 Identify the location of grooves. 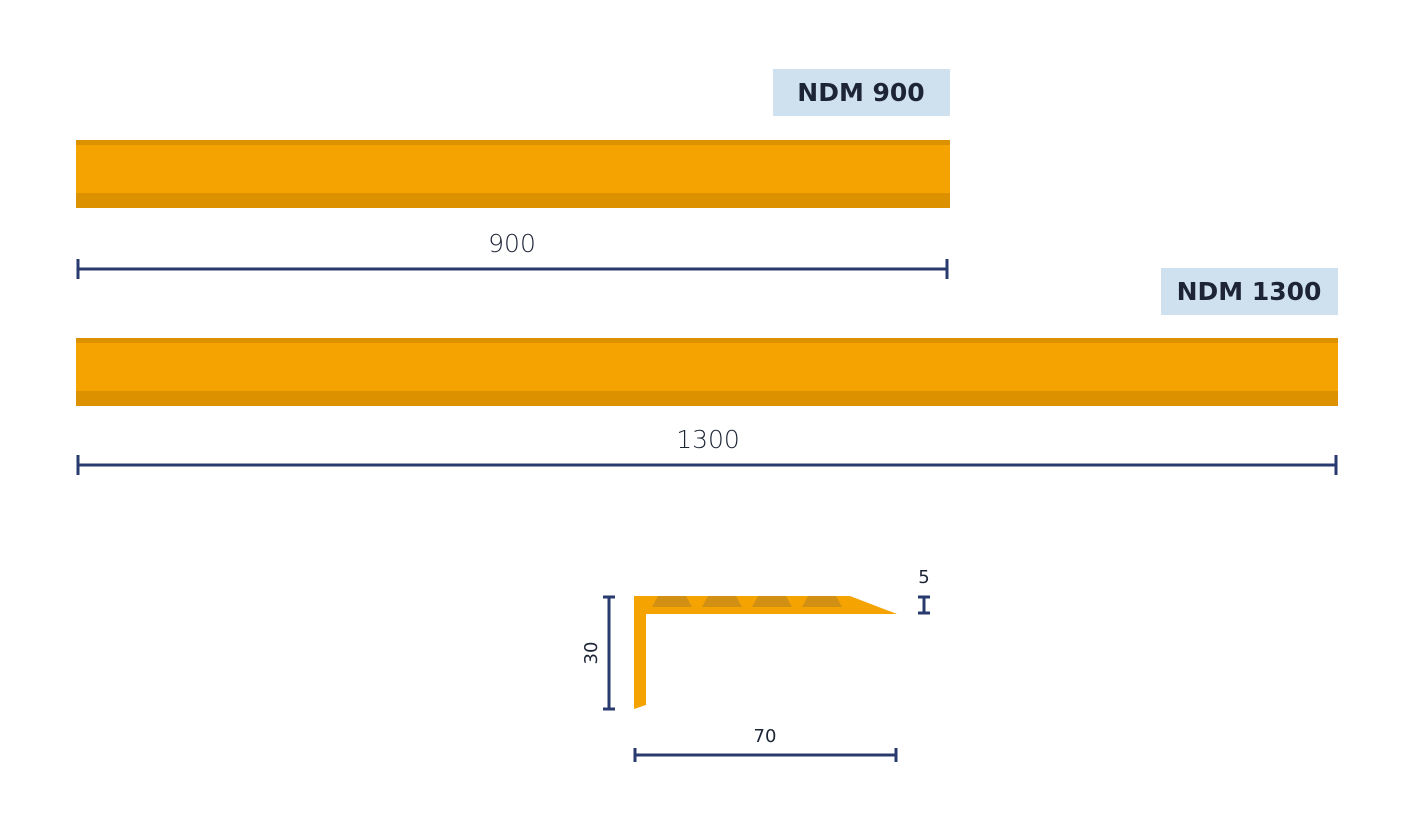
(747, 601).